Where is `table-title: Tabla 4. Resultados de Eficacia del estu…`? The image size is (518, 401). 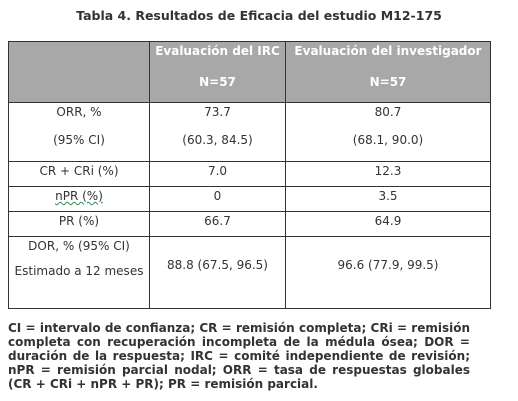
table-title: Tabla 4. Resultados de Eficacia del estu… is located at coordinates (259, 15).